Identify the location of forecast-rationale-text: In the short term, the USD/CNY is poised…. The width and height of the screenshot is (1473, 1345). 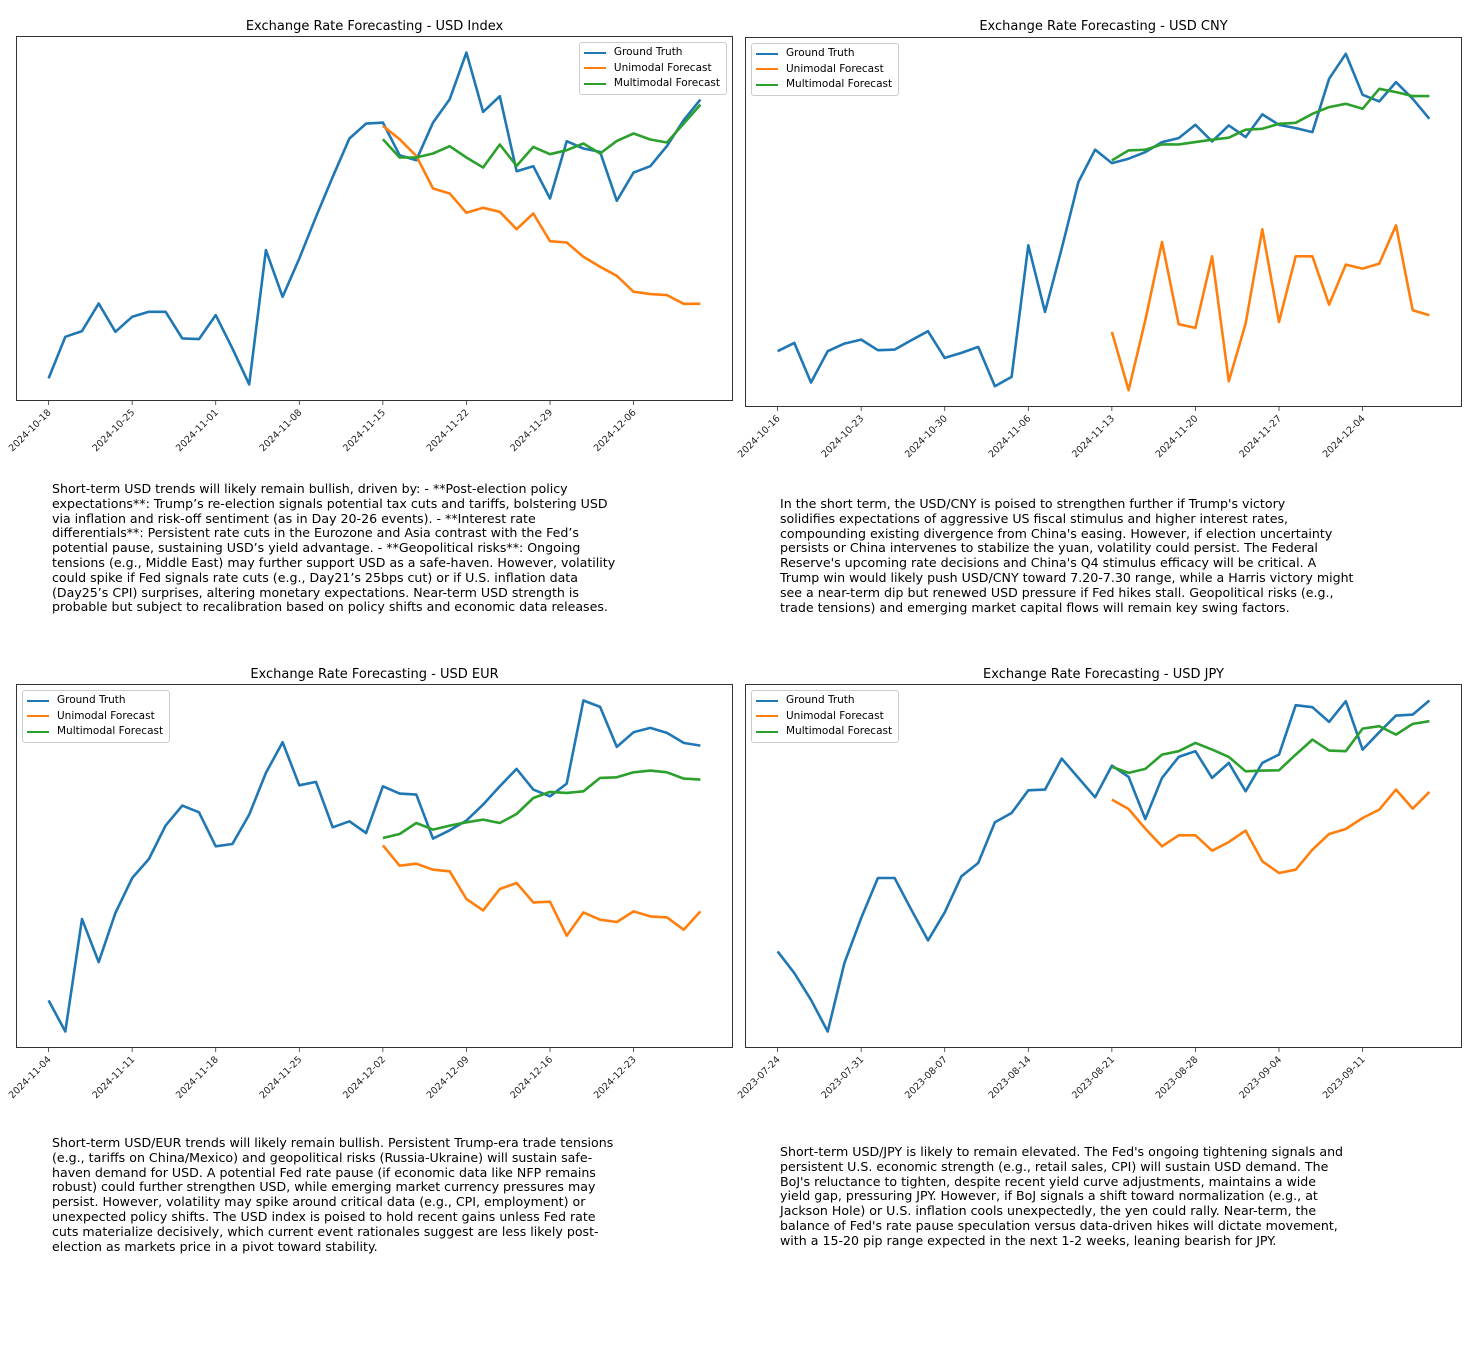
(1067, 555).